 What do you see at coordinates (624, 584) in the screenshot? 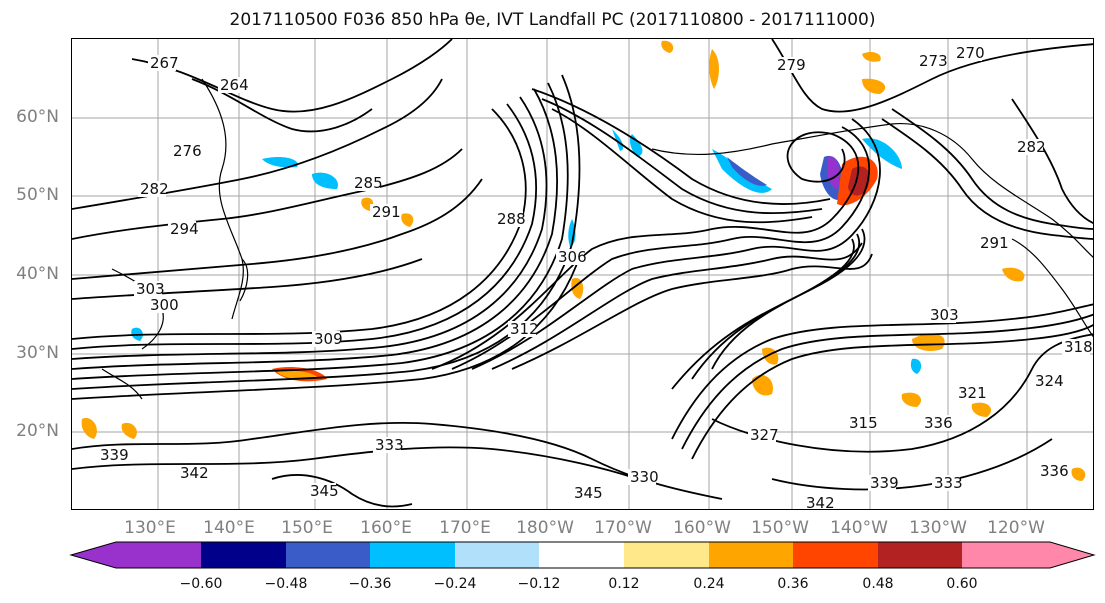
I see `colorbar-tick-label: 0.12` at bounding box center [624, 584].